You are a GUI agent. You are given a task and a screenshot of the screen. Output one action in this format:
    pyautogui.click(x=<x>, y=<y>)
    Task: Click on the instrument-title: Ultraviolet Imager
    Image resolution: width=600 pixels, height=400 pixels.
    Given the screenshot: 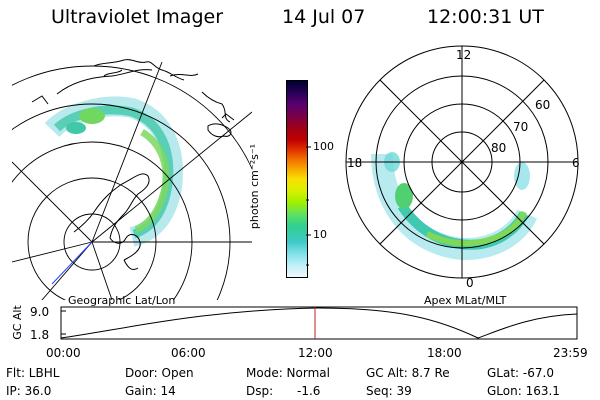 What is the action you would take?
    pyautogui.click(x=137, y=17)
    